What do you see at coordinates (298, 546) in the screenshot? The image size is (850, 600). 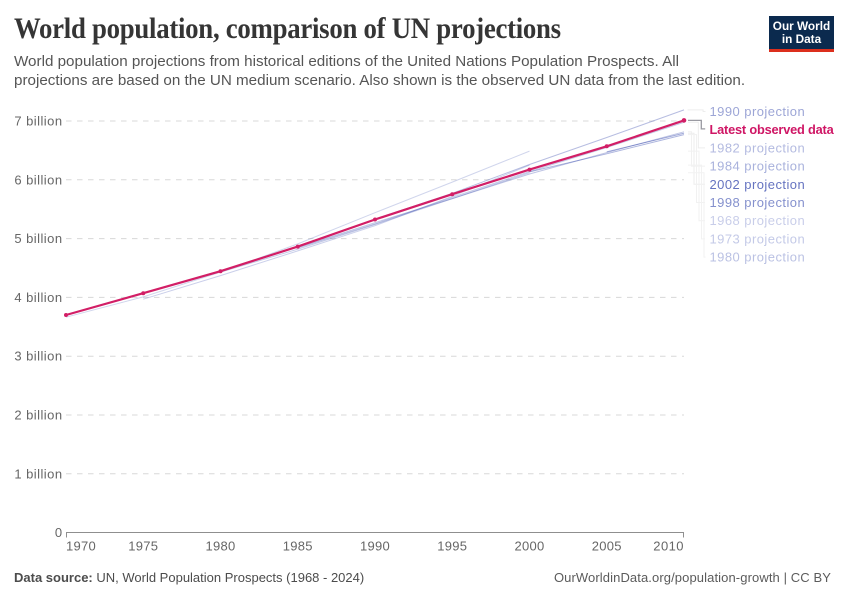 I see `svg-text: 1985` at bounding box center [298, 546].